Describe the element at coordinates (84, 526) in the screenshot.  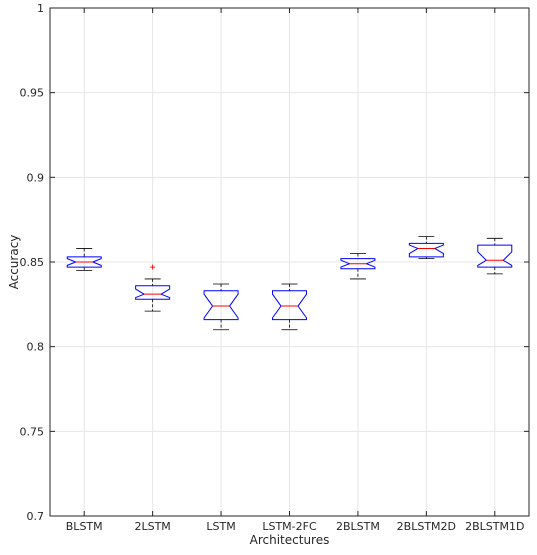
I see `x-tick-label: BLSTM` at that location.